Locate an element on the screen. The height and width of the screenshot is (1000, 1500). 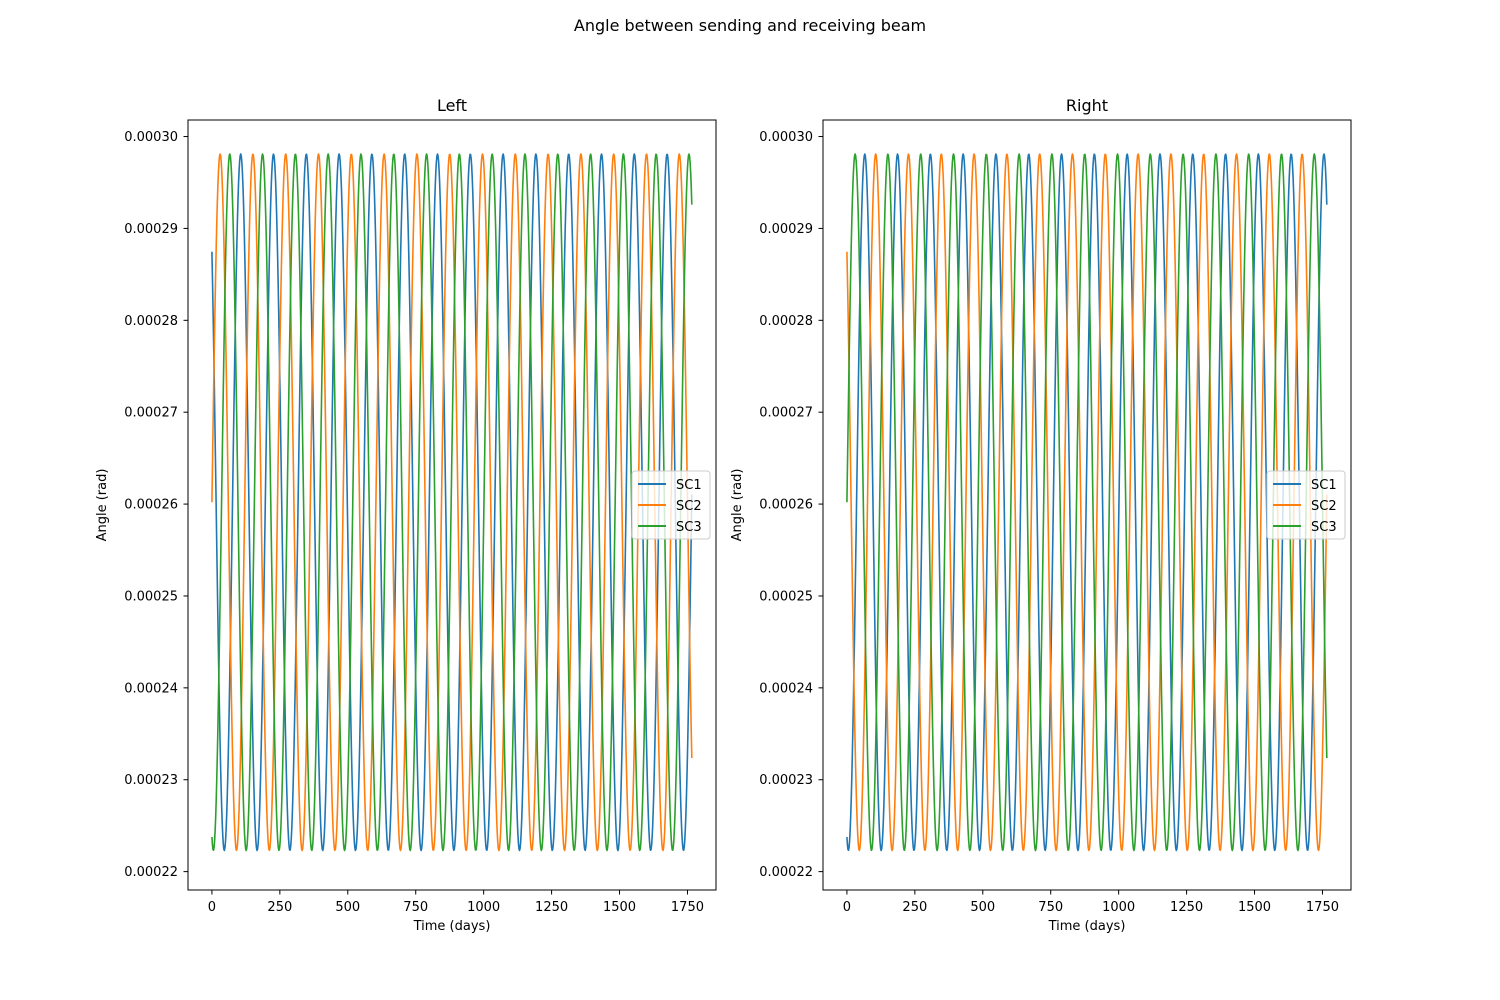
axes-title: Right is located at coordinates (1087, 105).